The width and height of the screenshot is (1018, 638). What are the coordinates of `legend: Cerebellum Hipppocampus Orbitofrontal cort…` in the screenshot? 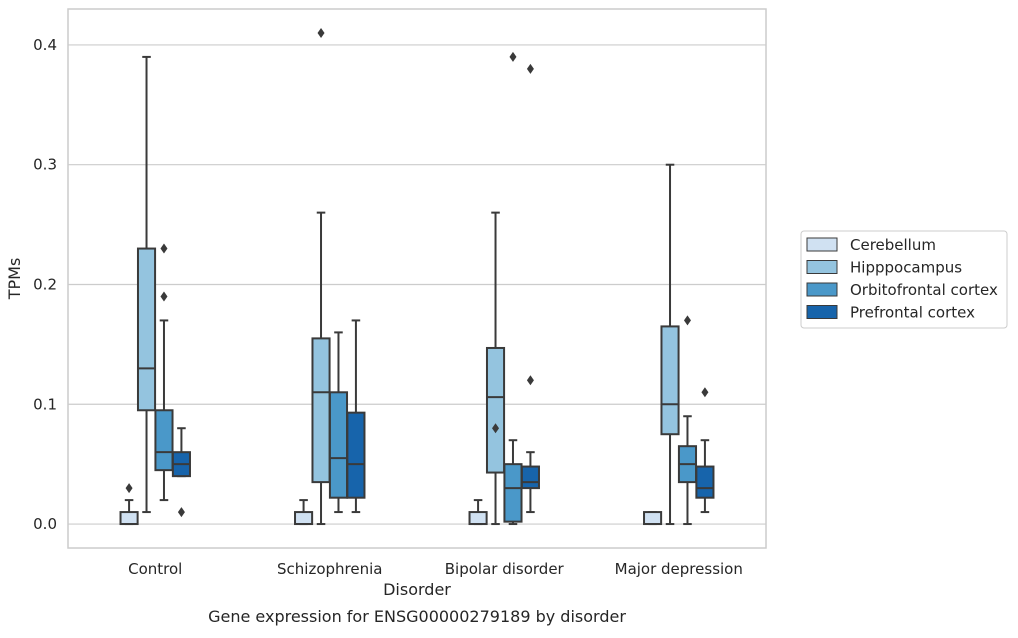 It's located at (904, 279).